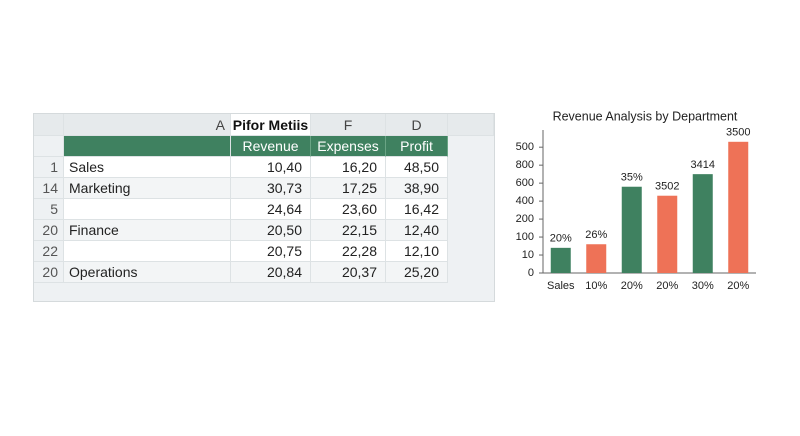  What do you see at coordinates (271, 209) in the screenshot?
I see `cell: 24,64` at bounding box center [271, 209].